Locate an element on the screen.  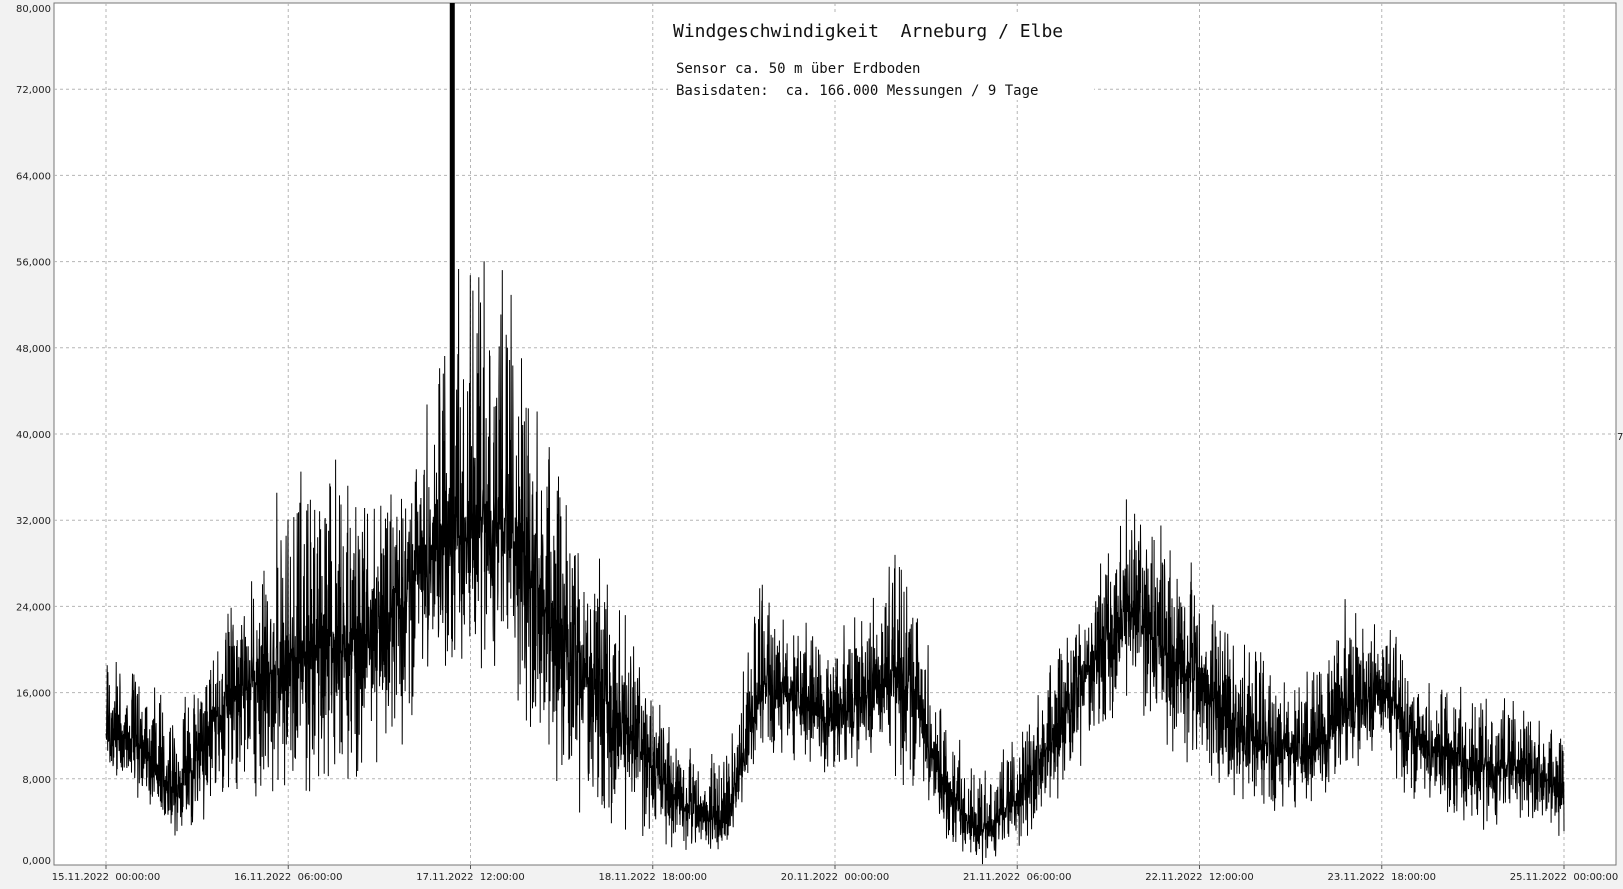
y-tick-label: 8,000 is located at coordinates (36, 780).